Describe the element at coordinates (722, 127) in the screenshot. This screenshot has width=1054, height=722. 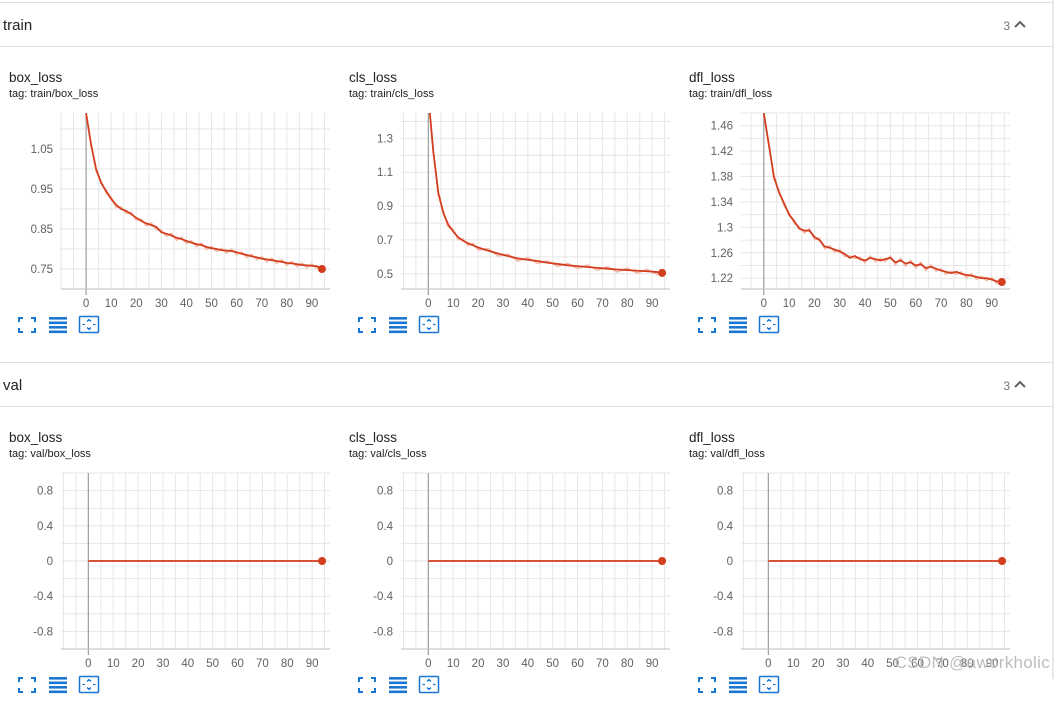
I see `y-tick-label: 1.46` at that location.